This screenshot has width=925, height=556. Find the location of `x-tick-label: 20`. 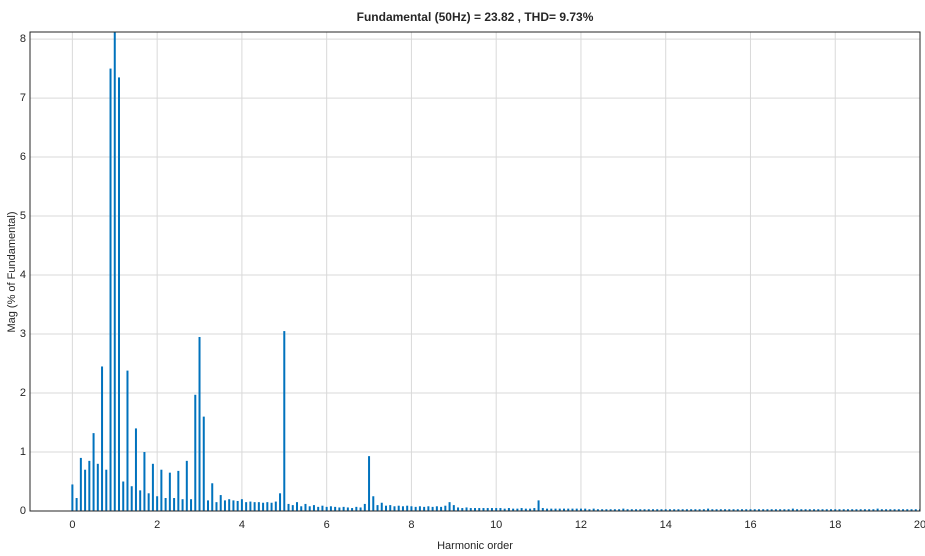

x-tick-label: 20 is located at coordinates (919, 525).